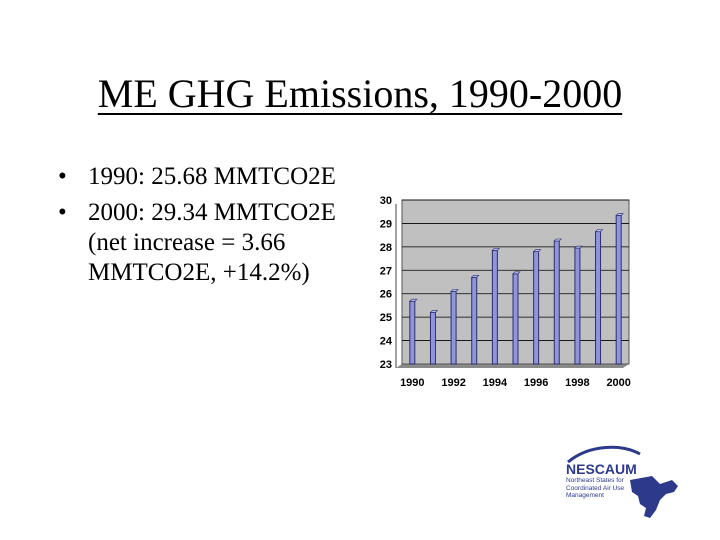 The width and height of the screenshot is (720, 540). What do you see at coordinates (212, 176) in the screenshot?
I see `bullet-text: 1990: 25.68 MMTCO2E` at bounding box center [212, 176].